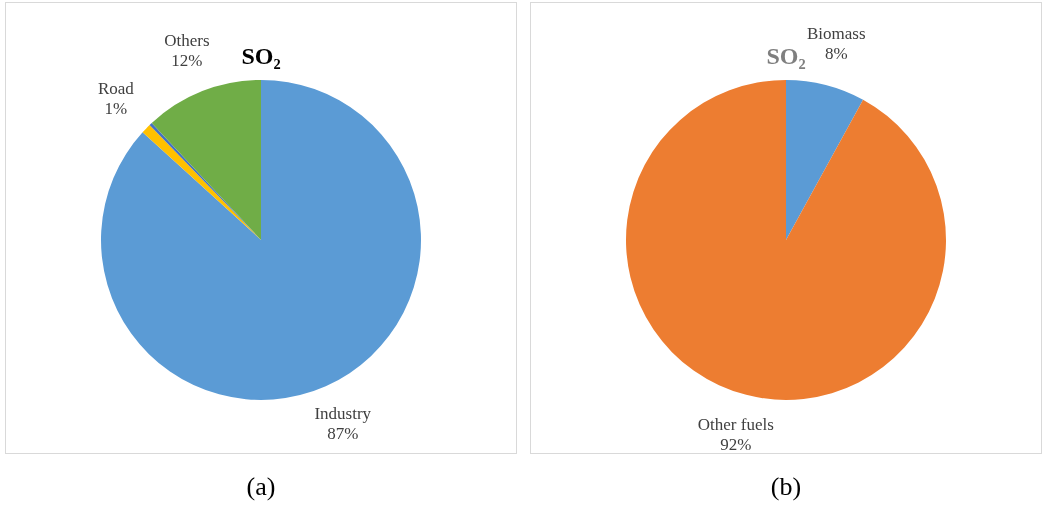 This screenshot has width=1045, height=516. I want to click on data-label: 87%, so click(343, 434).